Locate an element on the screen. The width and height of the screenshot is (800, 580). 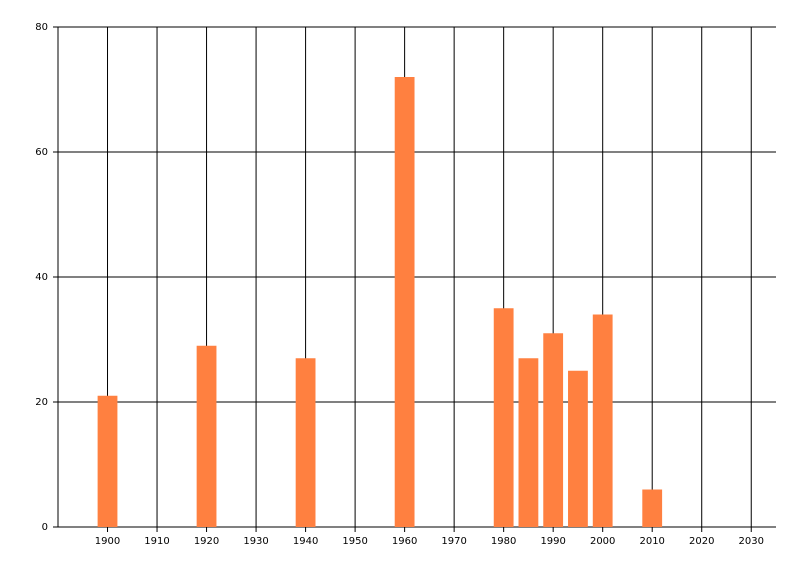
x-tick-label: 2010 is located at coordinates (651, 541).